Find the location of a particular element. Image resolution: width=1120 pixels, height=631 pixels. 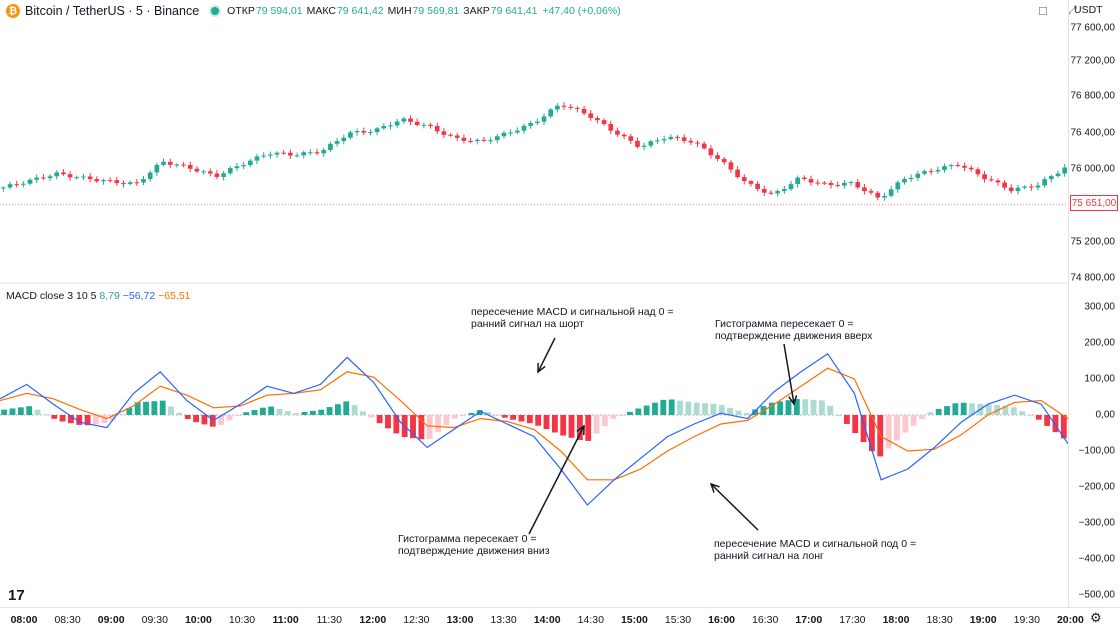

time-tick: 12:30 is located at coordinates (416, 620).